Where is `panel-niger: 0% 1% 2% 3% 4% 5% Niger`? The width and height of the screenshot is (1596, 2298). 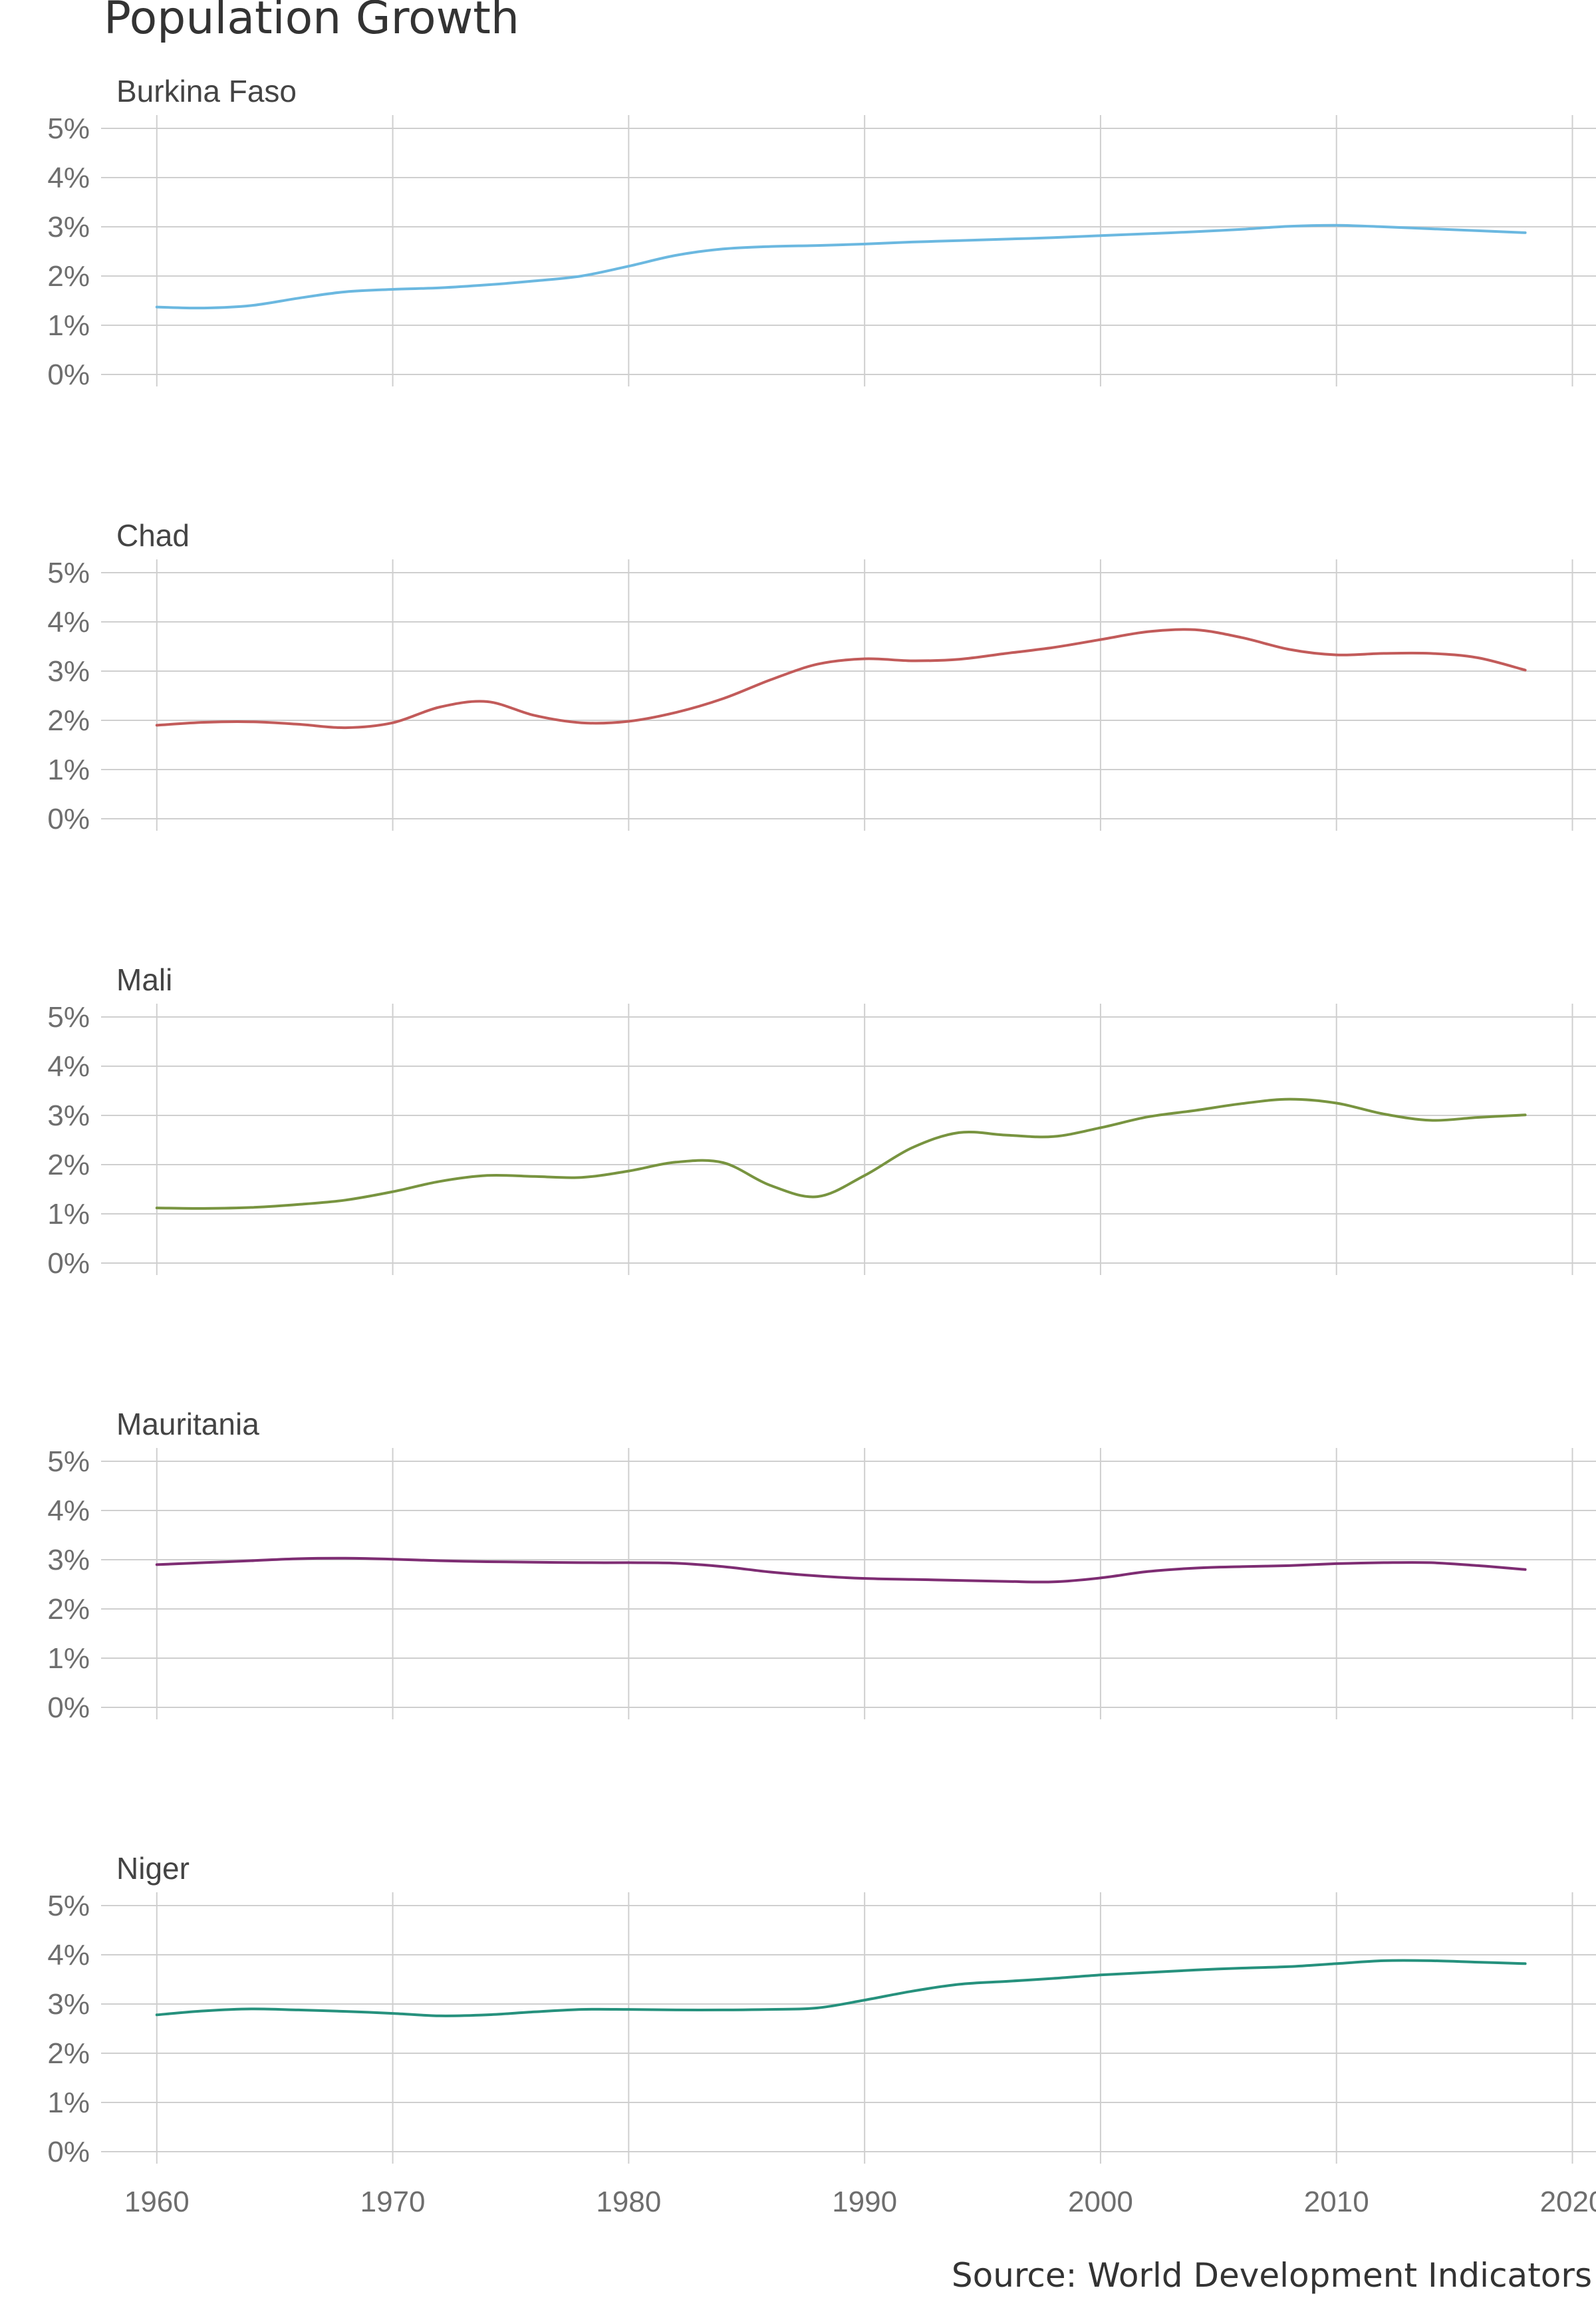 panel-niger: 0% 1% 2% 3% 4% 5% Niger is located at coordinates (821, 2009).